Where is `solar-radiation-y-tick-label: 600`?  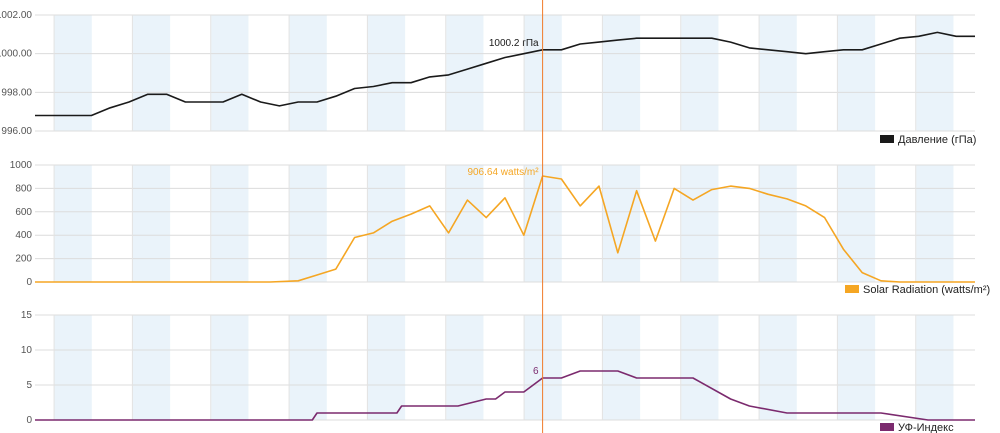 solar-radiation-y-tick-label: 600 is located at coordinates (23, 212).